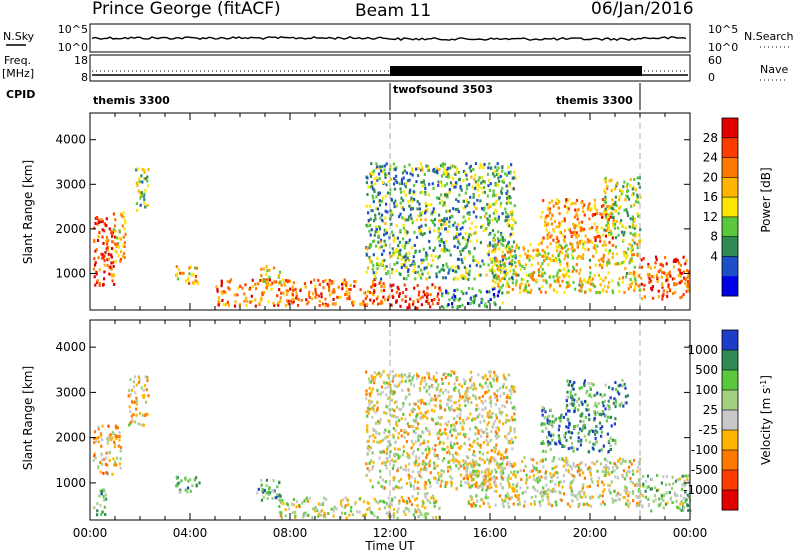 Image resolution: width=800 pixels, height=554 pixels. I want to click on nave-tick-top: 60, so click(715, 60).